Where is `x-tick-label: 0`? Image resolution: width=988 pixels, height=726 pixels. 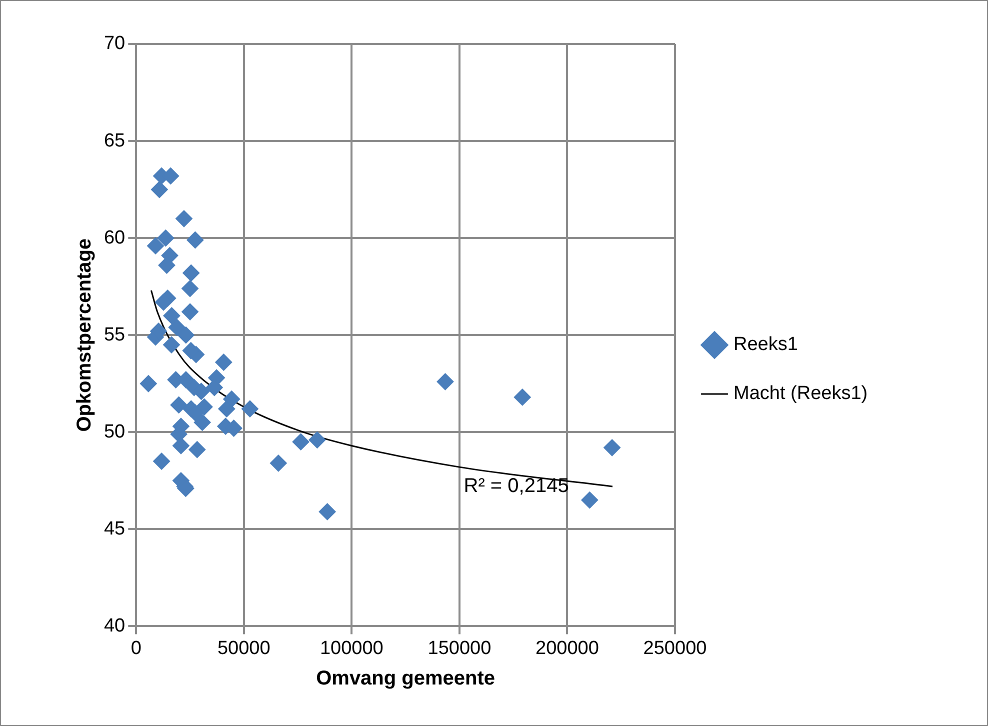 x-tick-label: 0 is located at coordinates (136, 648).